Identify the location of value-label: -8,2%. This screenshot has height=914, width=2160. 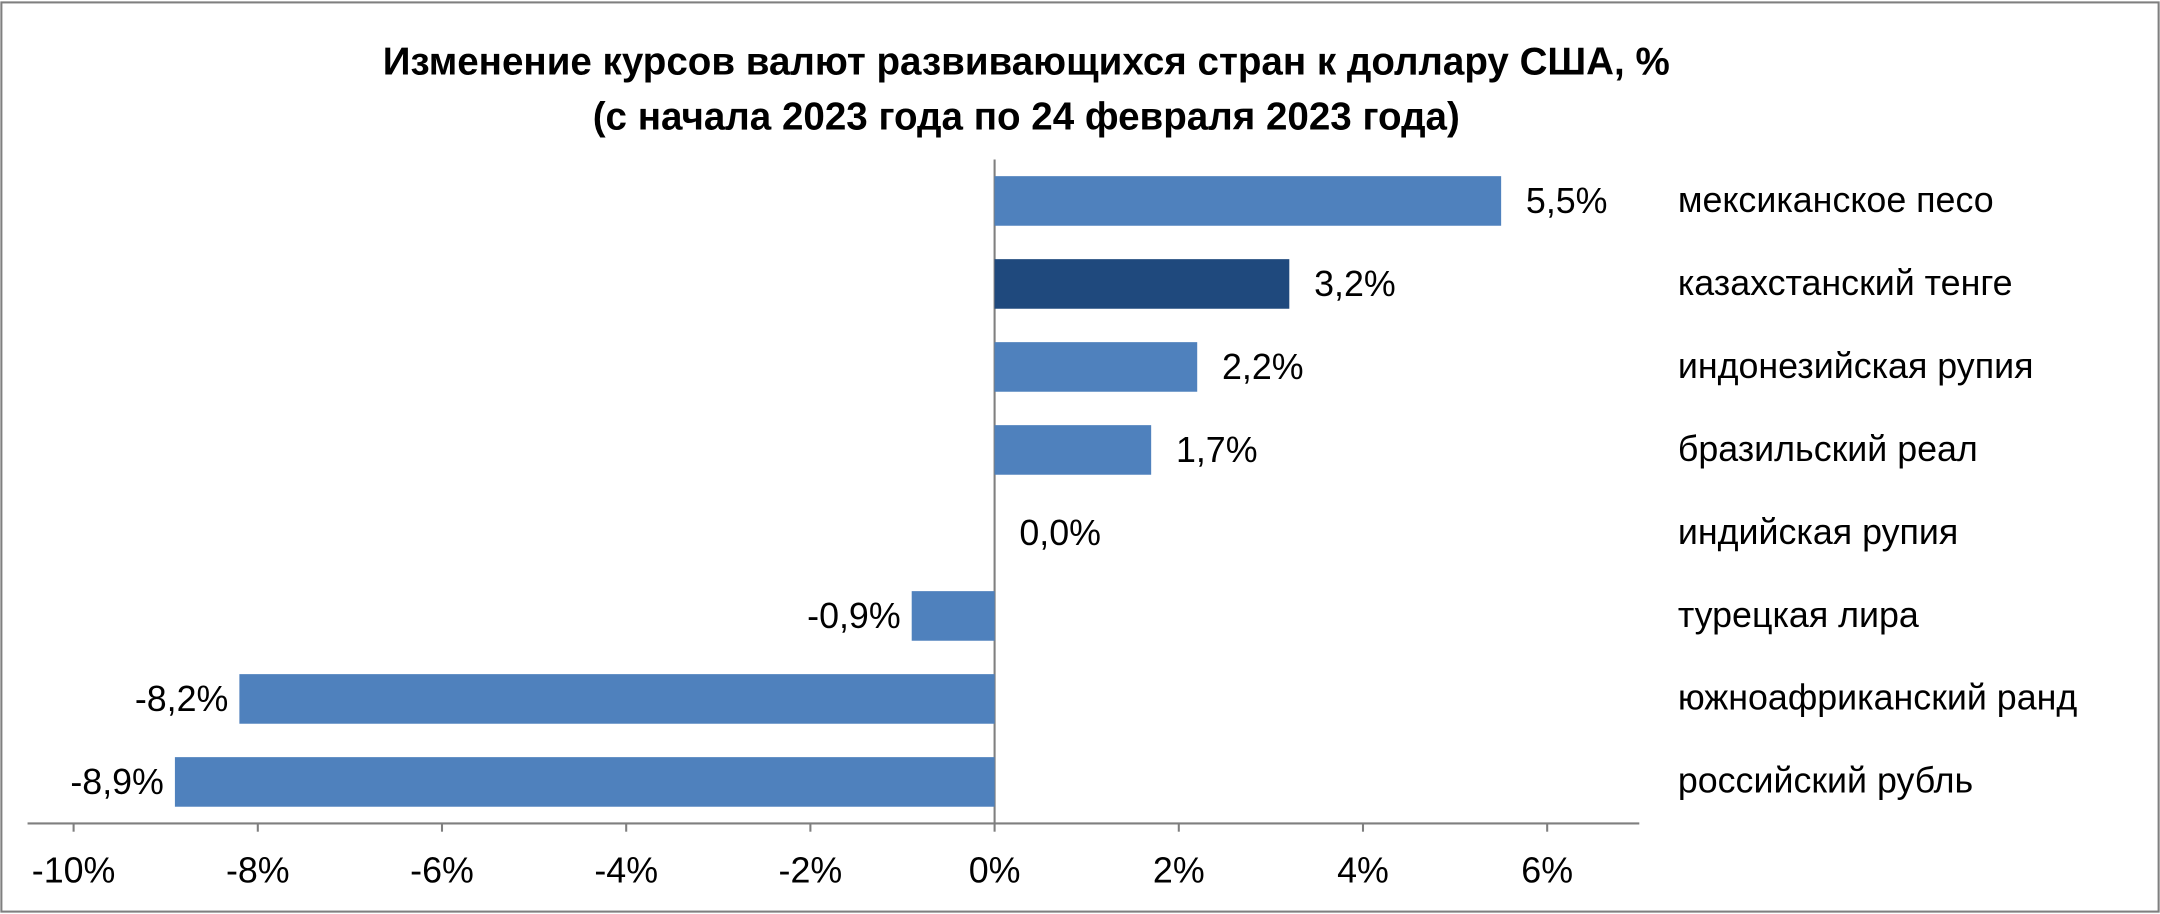
(182, 699).